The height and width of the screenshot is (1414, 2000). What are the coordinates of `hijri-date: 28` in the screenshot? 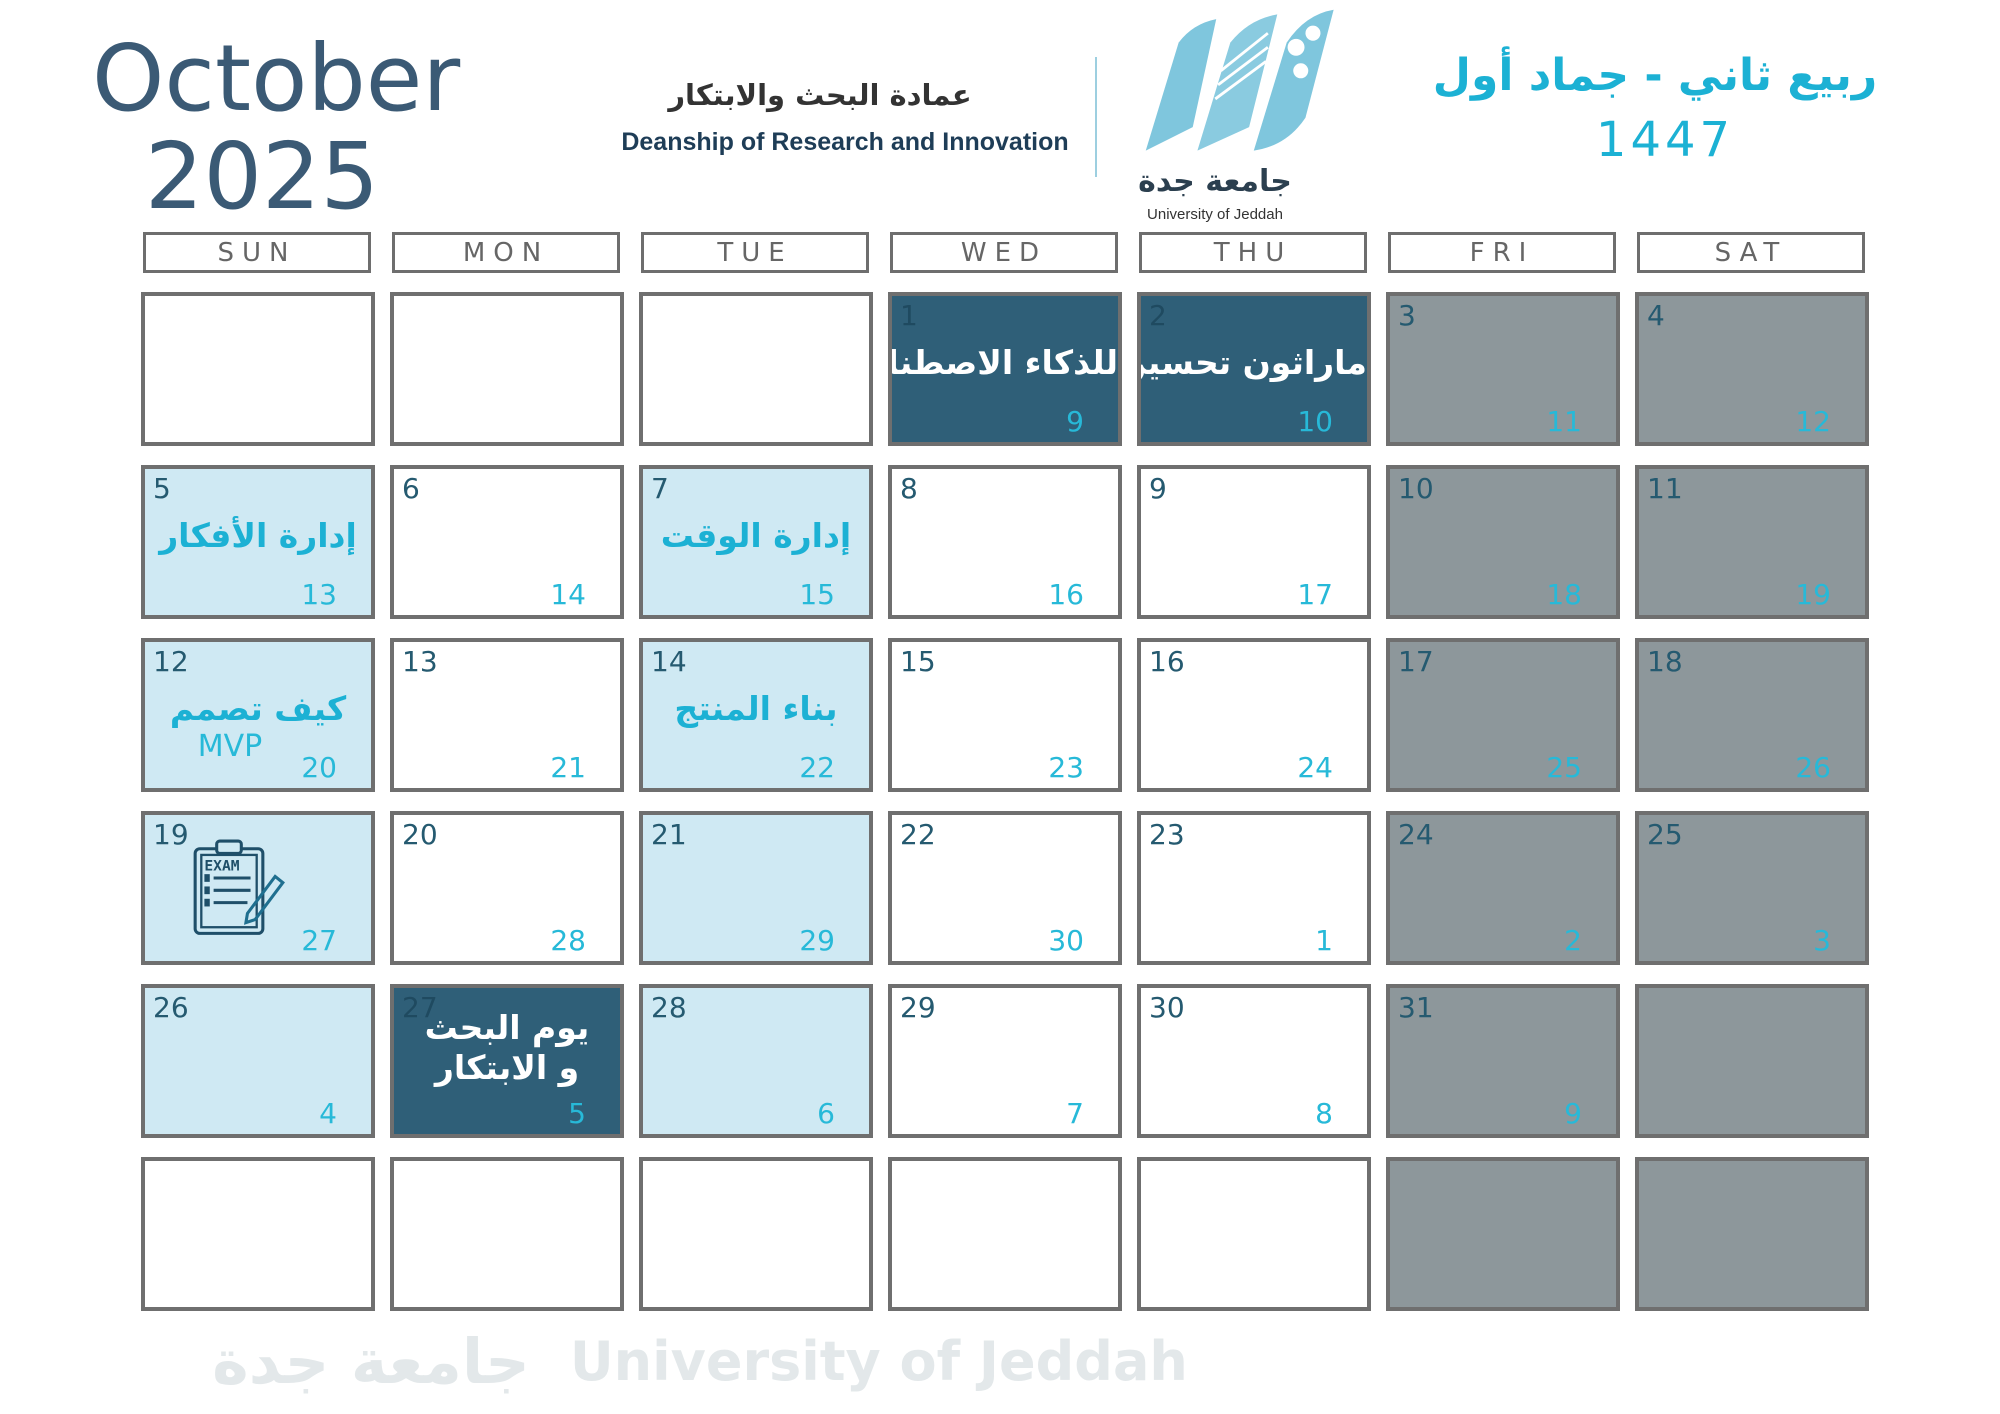 It's located at (568, 940).